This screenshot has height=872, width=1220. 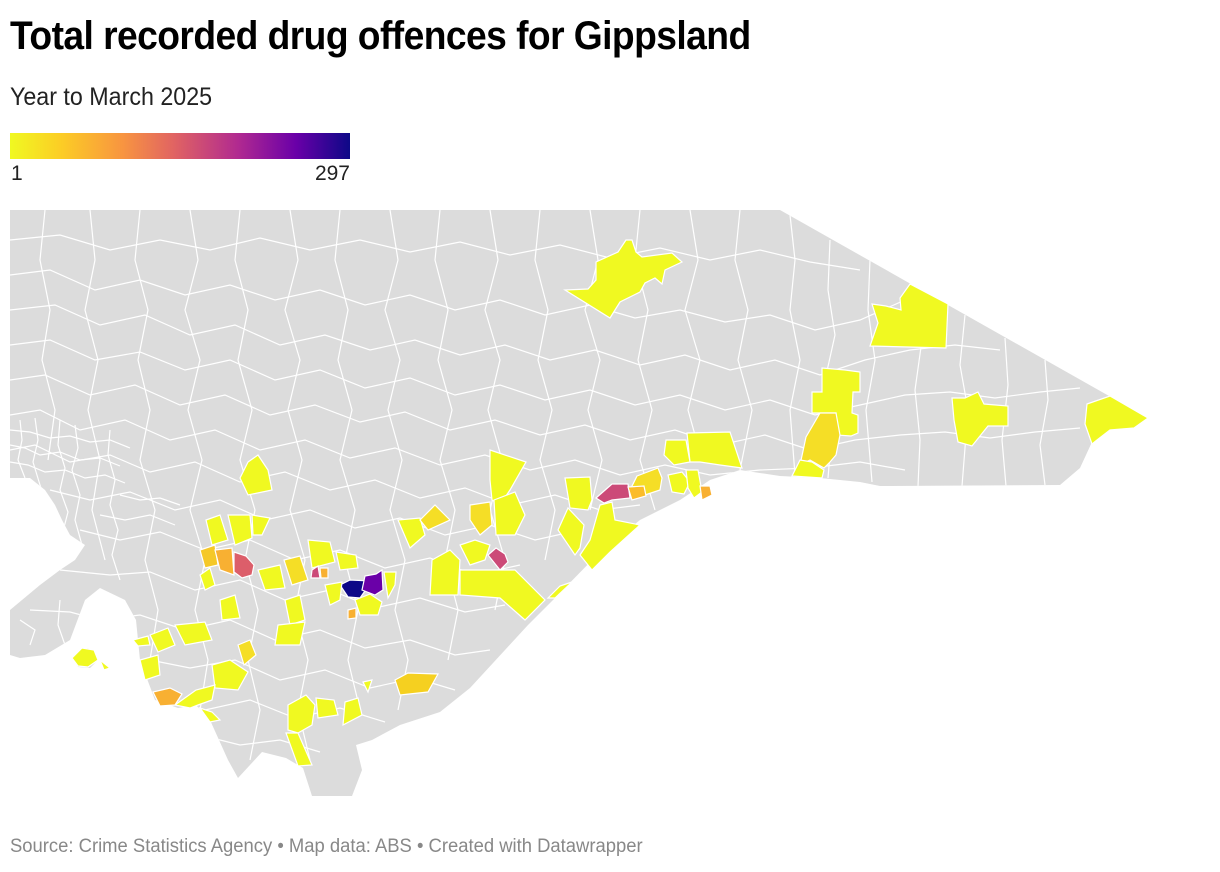 I want to click on region-latrobe-orange2, so click(x=324, y=573).